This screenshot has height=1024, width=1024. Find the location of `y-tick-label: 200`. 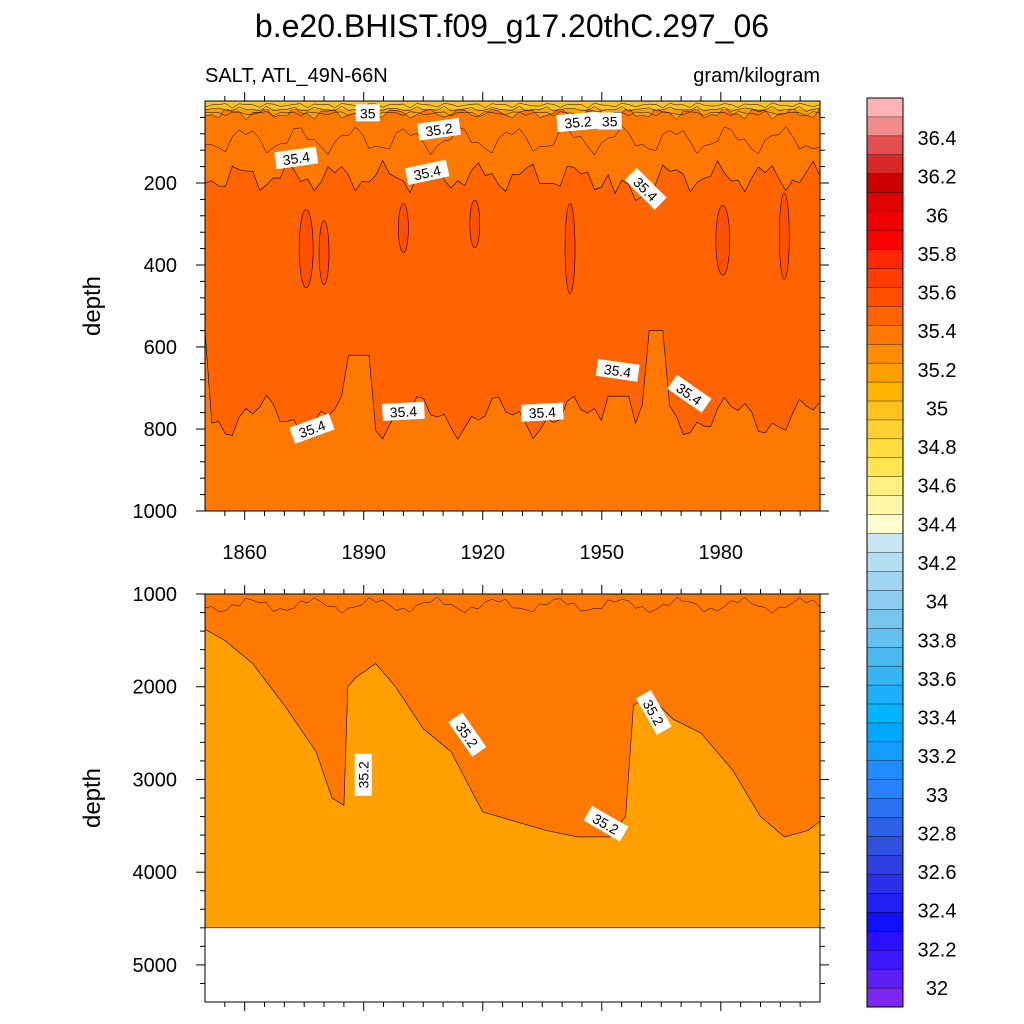

y-tick-label: 200 is located at coordinates (160, 184).